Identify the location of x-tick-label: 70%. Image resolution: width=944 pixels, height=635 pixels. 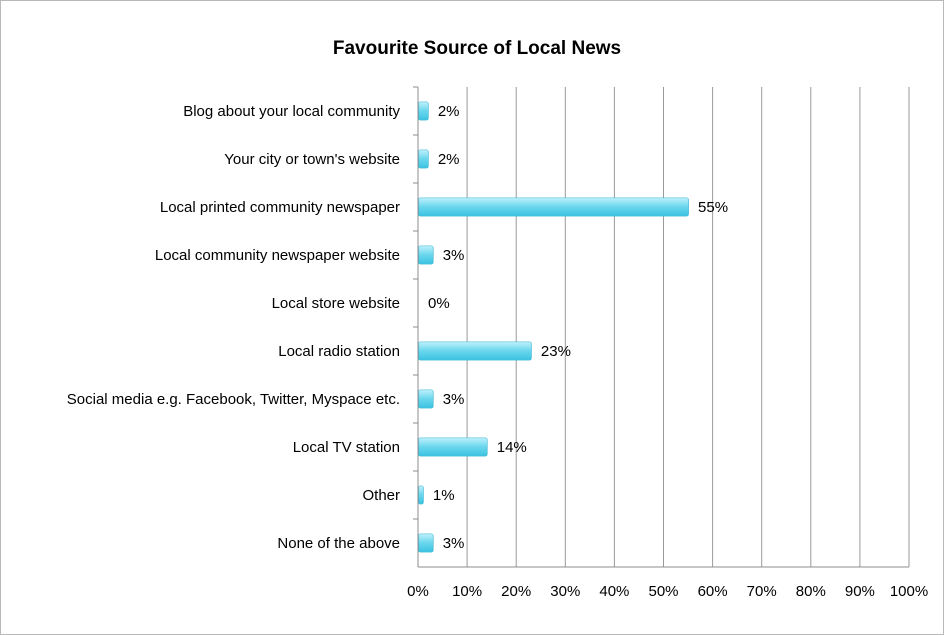
(762, 591).